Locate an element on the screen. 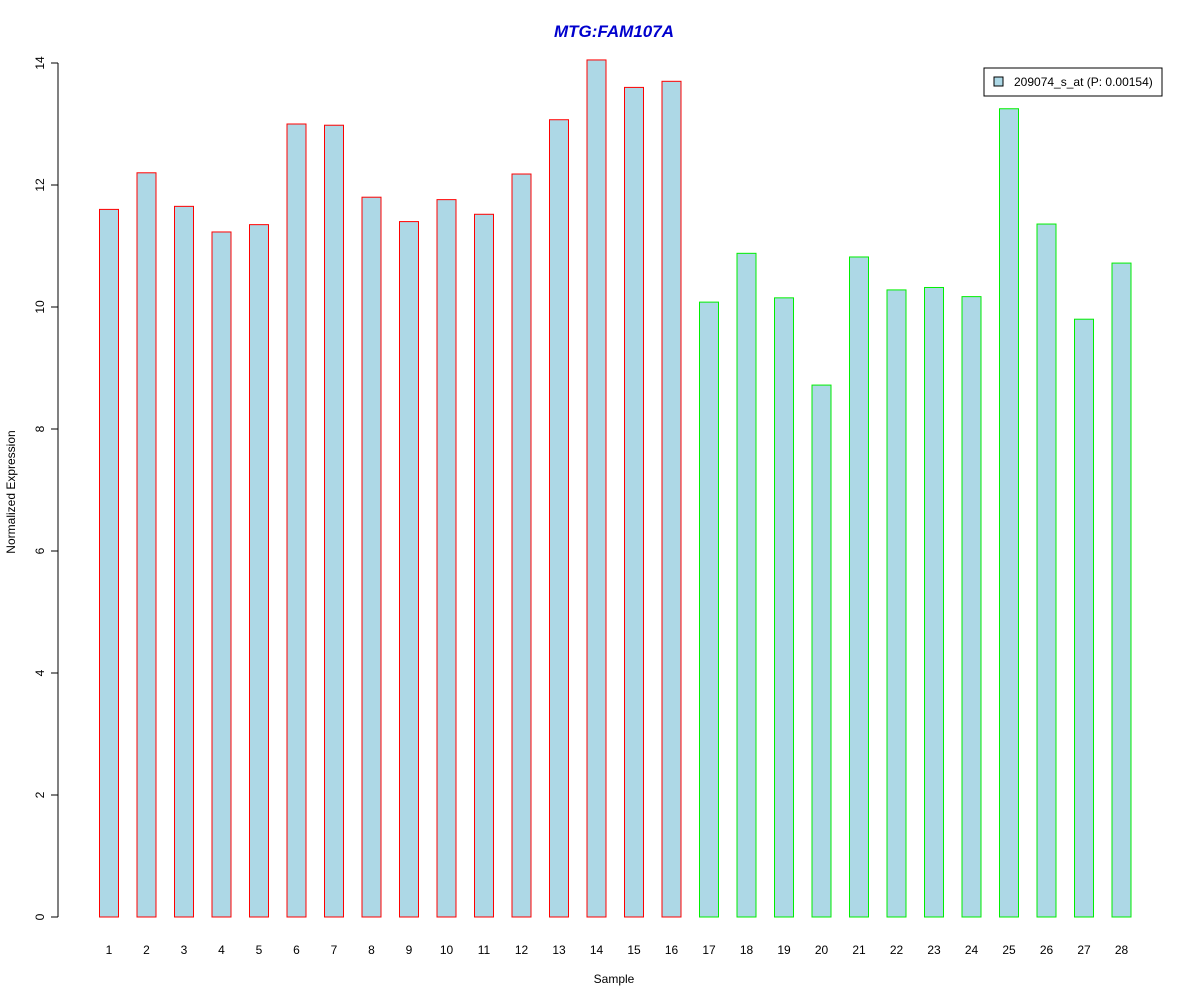  x-tick-label: 3 is located at coordinates (184, 950).